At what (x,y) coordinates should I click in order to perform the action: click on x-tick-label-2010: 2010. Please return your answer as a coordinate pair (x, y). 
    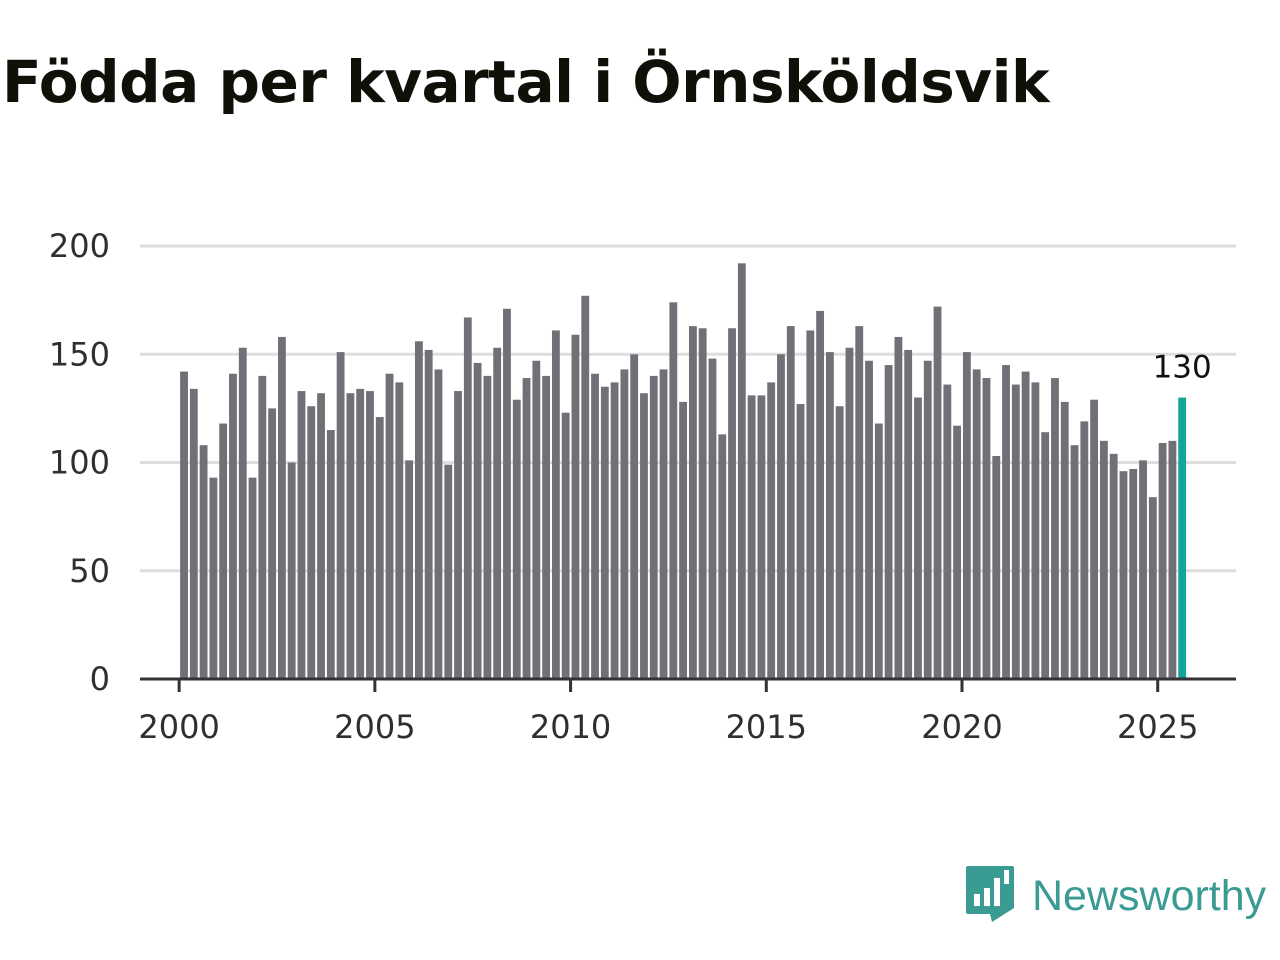
    Looking at the image, I should click on (570, 727).